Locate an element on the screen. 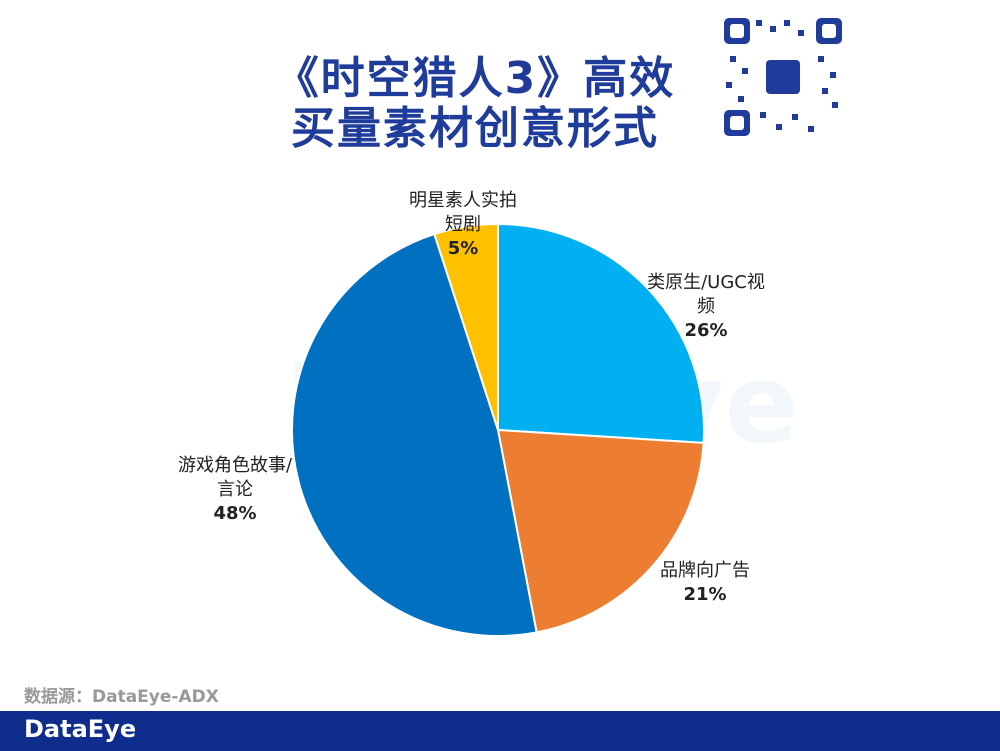 The height and width of the screenshot is (751, 1000). value-label: 5% is located at coordinates (463, 248).